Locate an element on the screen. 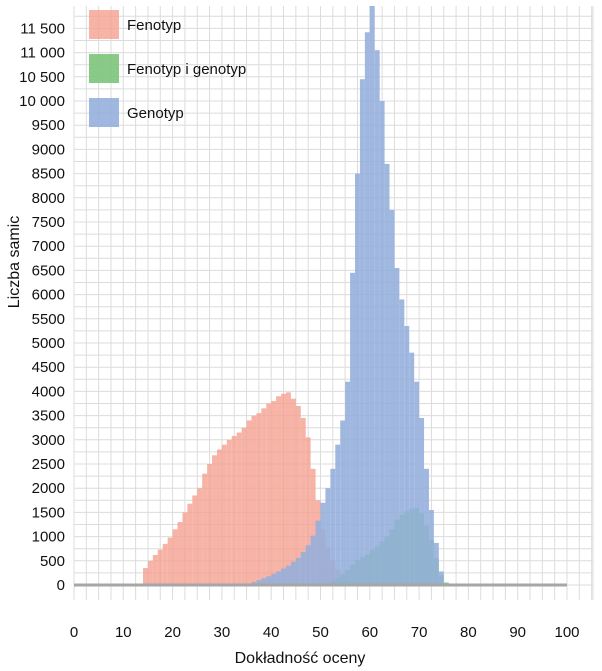  y-tick-label: 4500 is located at coordinates (48, 367).